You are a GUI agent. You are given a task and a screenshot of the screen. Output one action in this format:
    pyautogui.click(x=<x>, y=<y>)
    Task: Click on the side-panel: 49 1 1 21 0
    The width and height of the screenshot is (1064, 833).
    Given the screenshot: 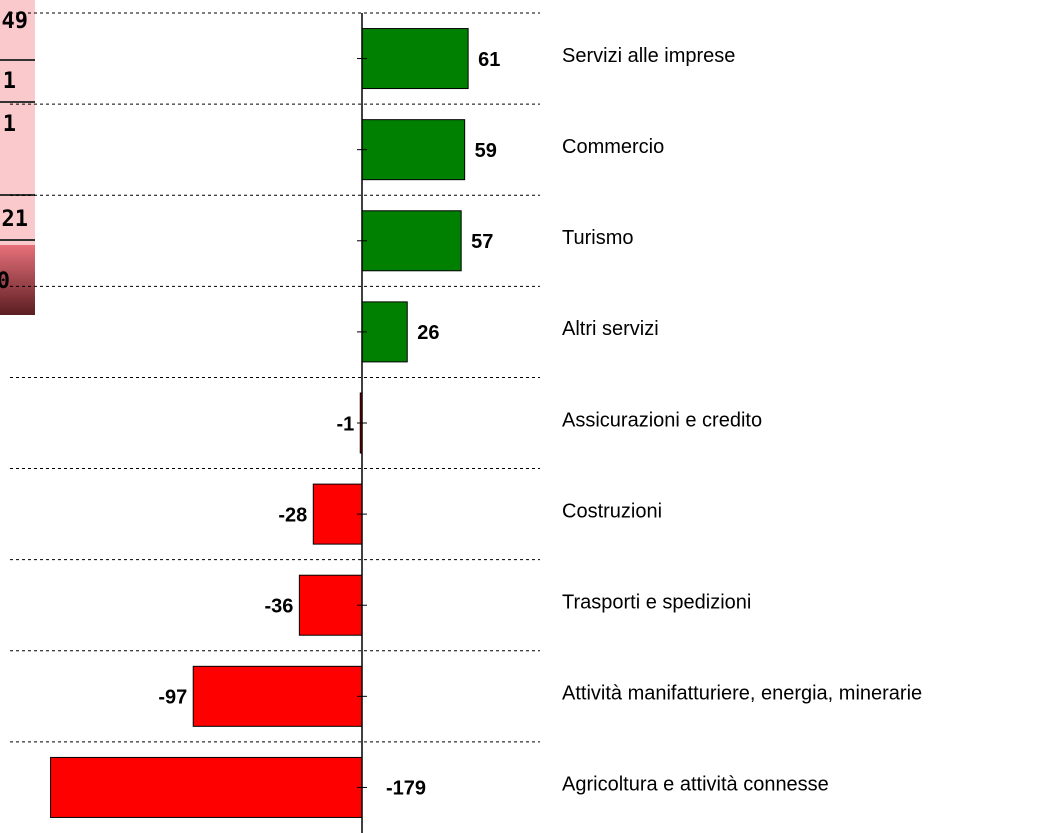 What is the action you would take?
    pyautogui.click(x=17, y=157)
    